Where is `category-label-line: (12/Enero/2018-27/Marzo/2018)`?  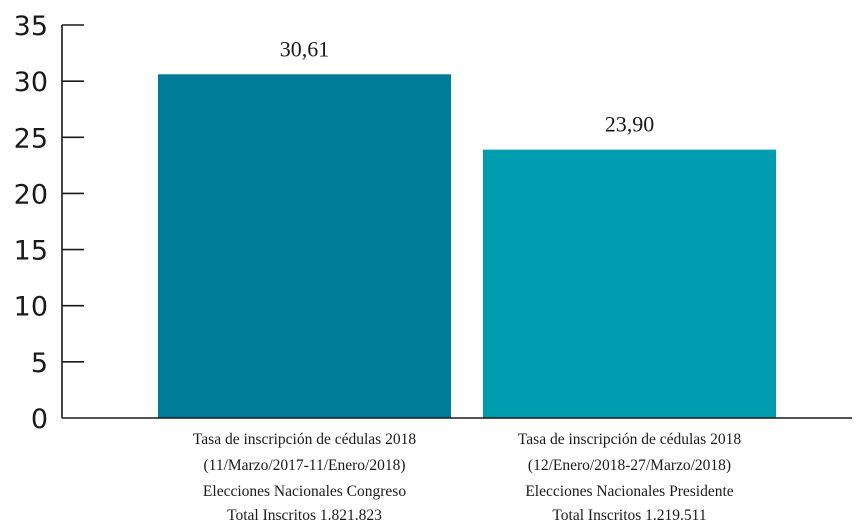 category-label-line: (12/Enero/2018-27/Marzo/2018) is located at coordinates (629, 465).